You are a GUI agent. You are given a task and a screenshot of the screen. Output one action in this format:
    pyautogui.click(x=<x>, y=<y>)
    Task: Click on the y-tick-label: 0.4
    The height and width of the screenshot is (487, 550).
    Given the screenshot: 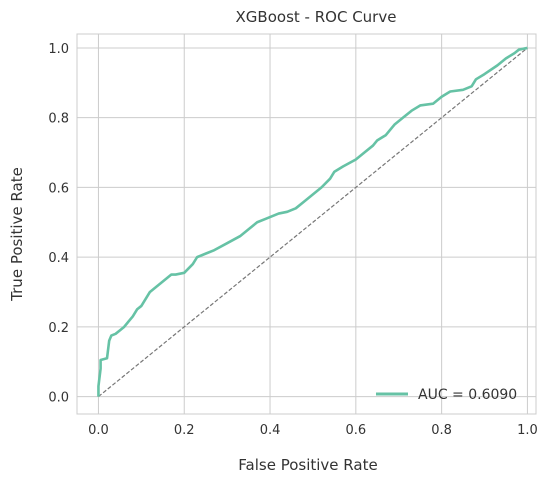 What is the action you would take?
    pyautogui.click(x=58, y=258)
    